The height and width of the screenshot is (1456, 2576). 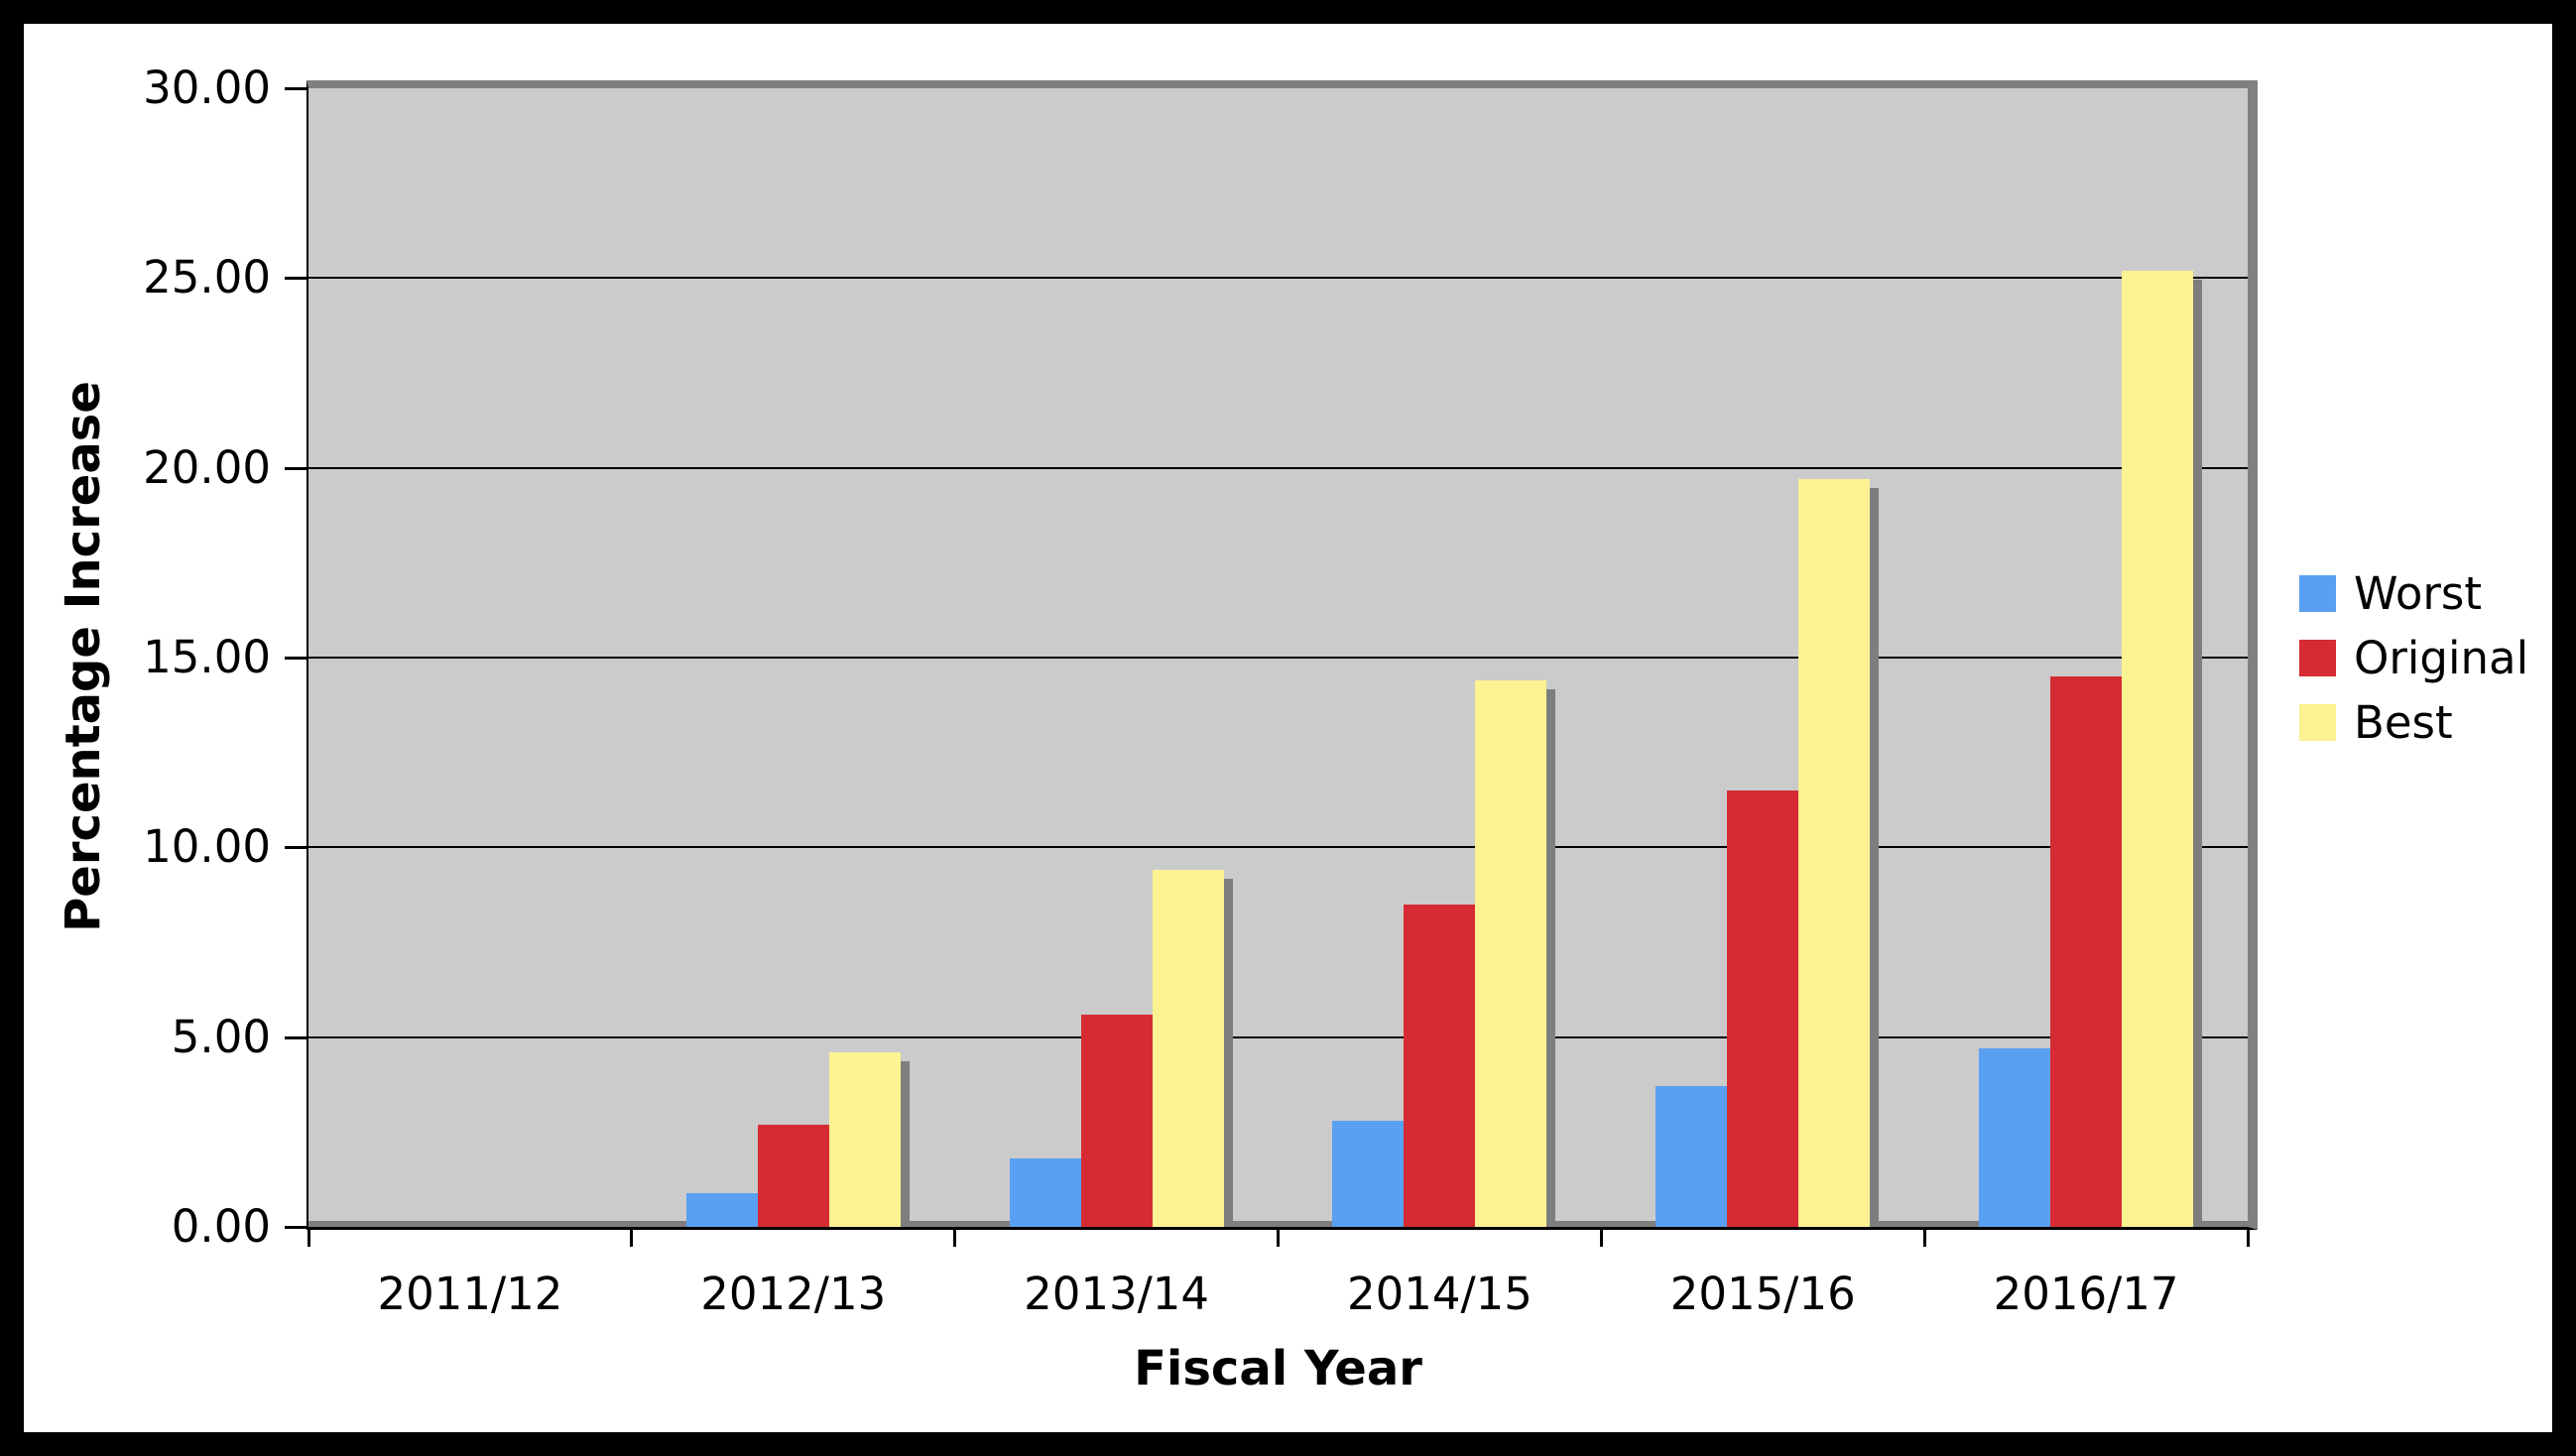 I want to click on y-tick-label: 25.00, so click(x=207, y=277).